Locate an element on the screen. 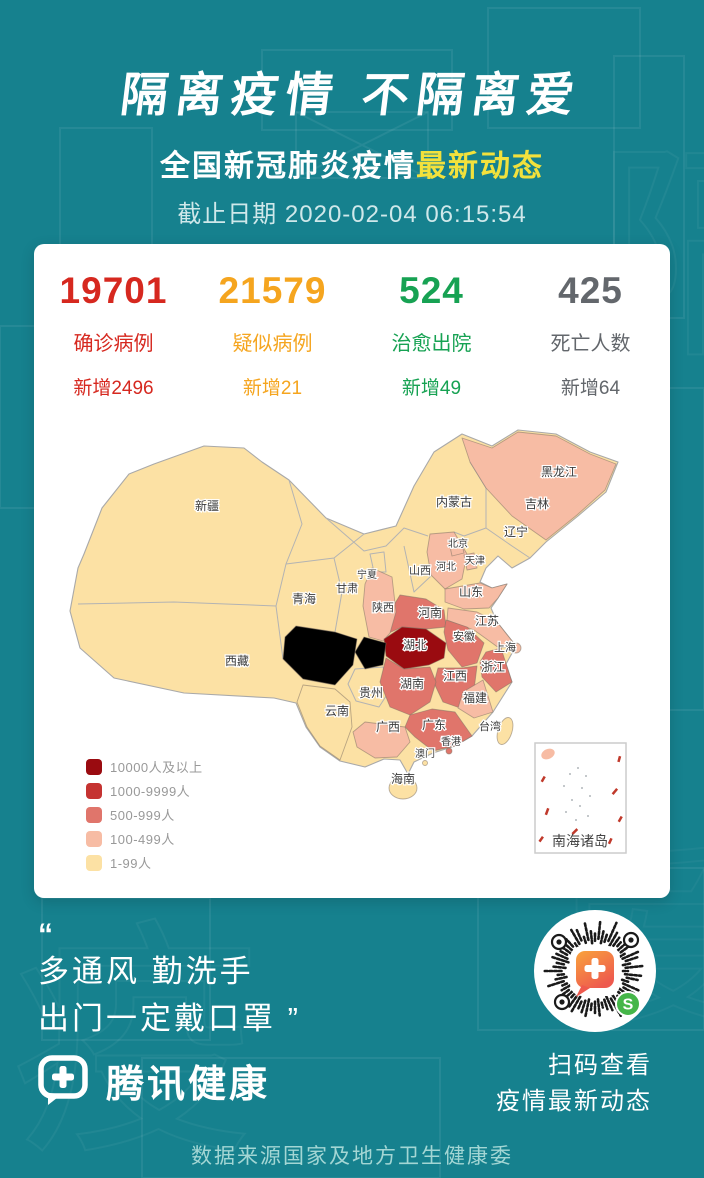 Image resolution: width=704 pixels, height=1178 pixels. south-china-sea-inset: 南海诸岛 is located at coordinates (580, 798).